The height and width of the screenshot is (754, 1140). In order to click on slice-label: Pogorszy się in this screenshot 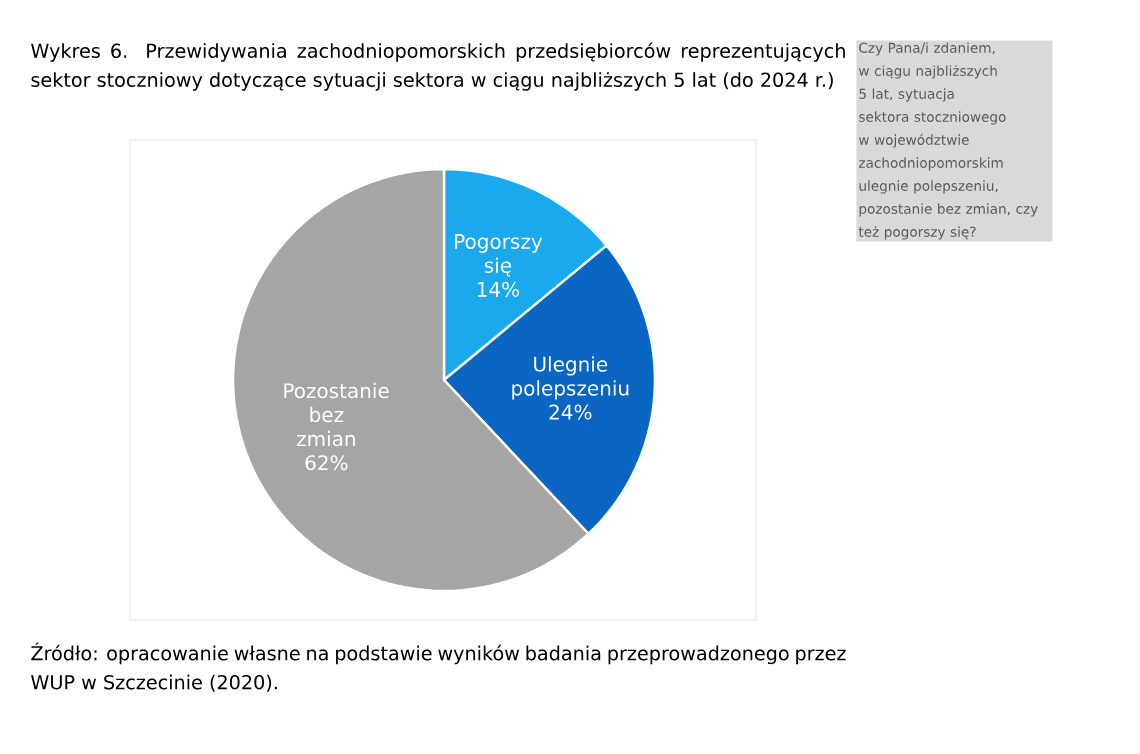, I will do `click(499, 255)`.